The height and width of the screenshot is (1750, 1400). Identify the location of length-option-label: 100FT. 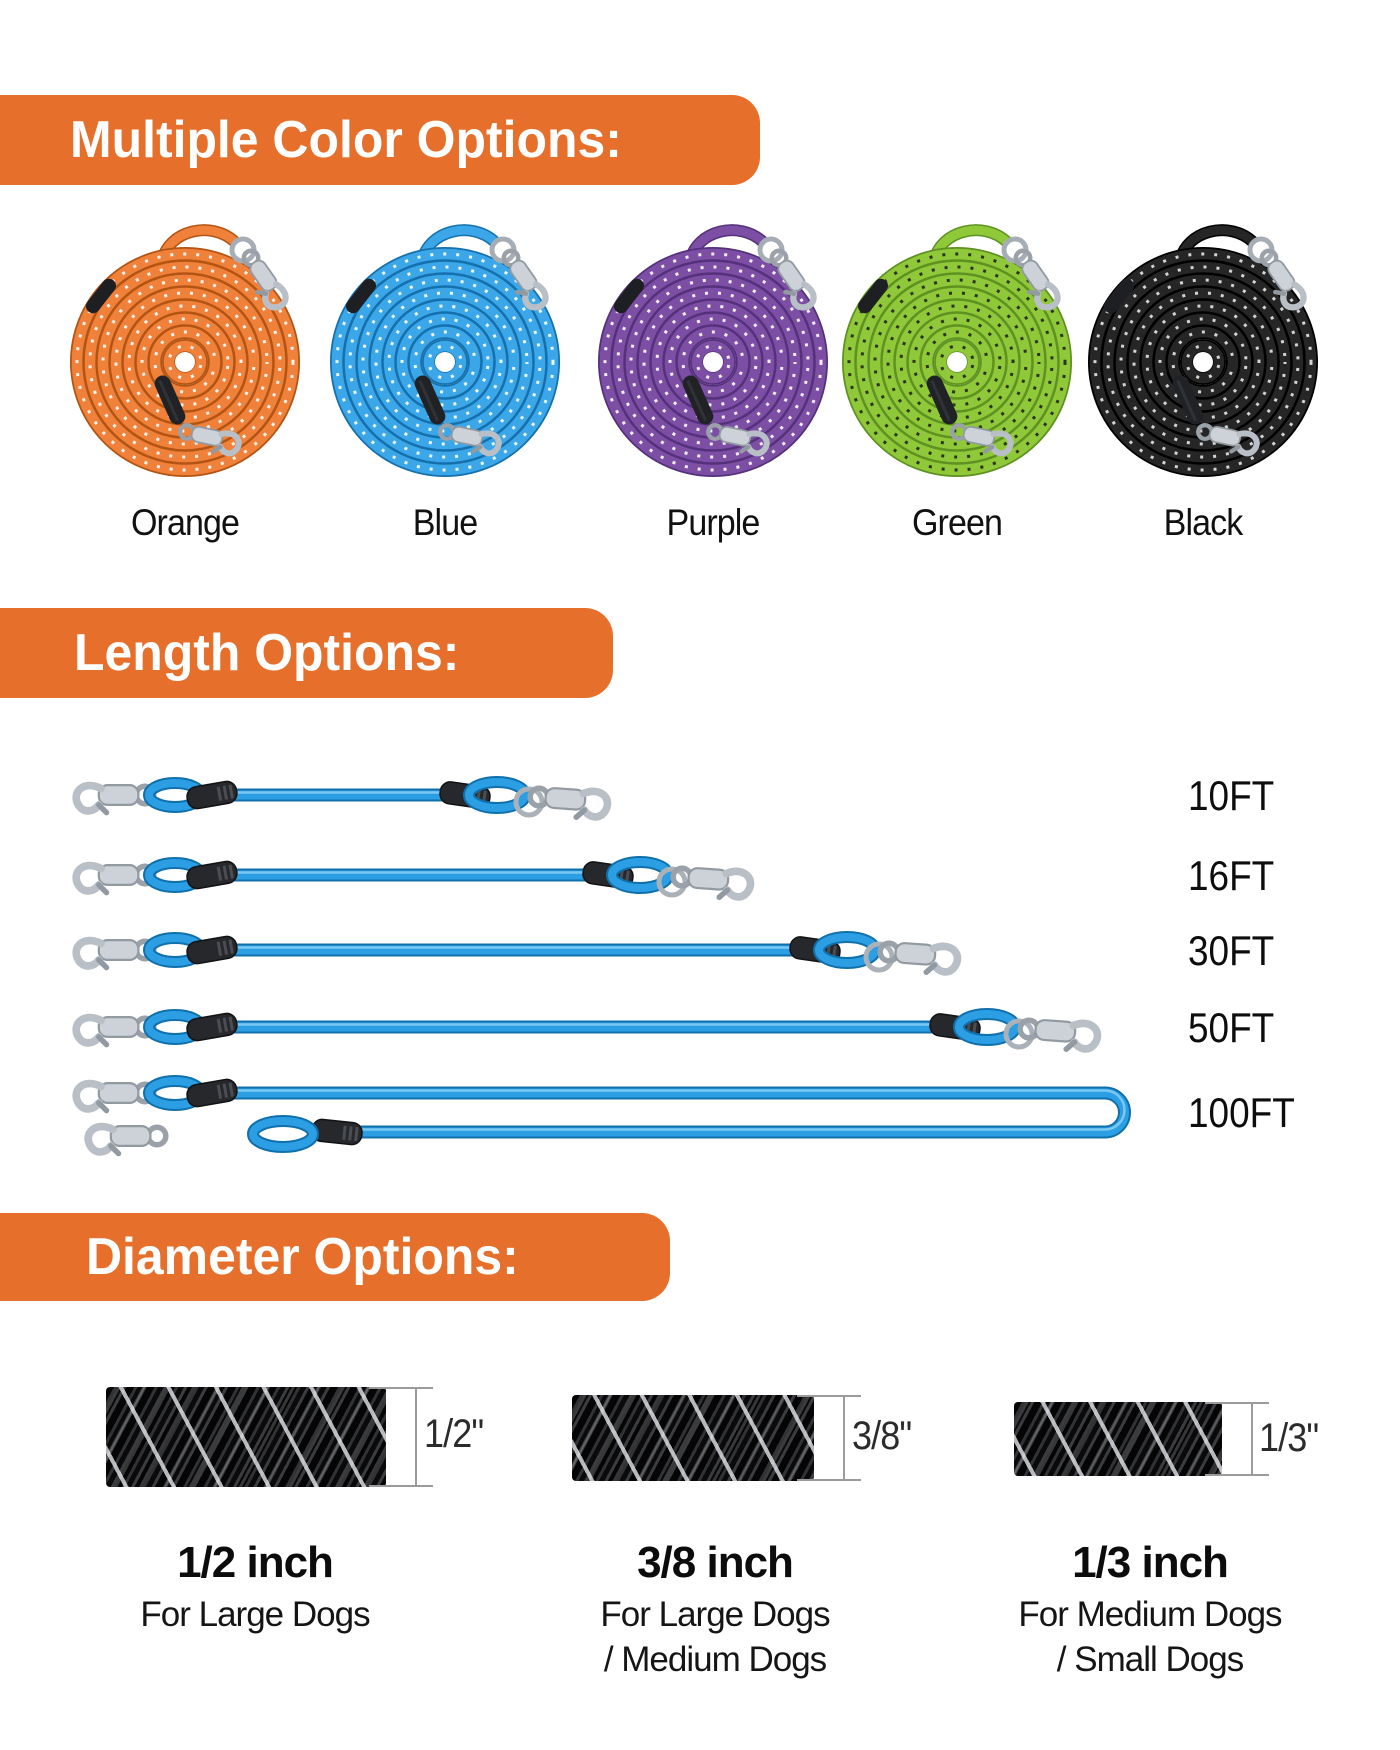
(1241, 1112).